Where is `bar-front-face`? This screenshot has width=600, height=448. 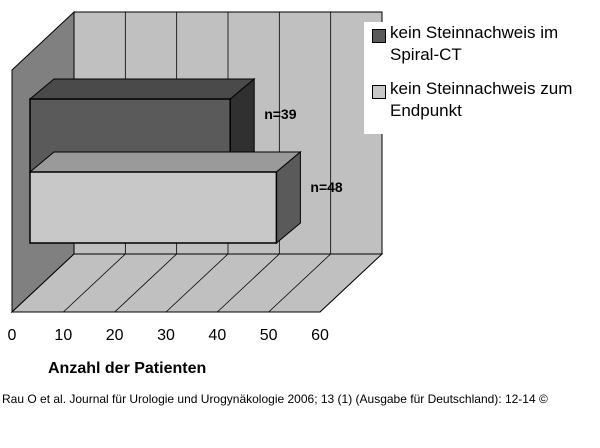 bar-front-face is located at coordinates (153, 207).